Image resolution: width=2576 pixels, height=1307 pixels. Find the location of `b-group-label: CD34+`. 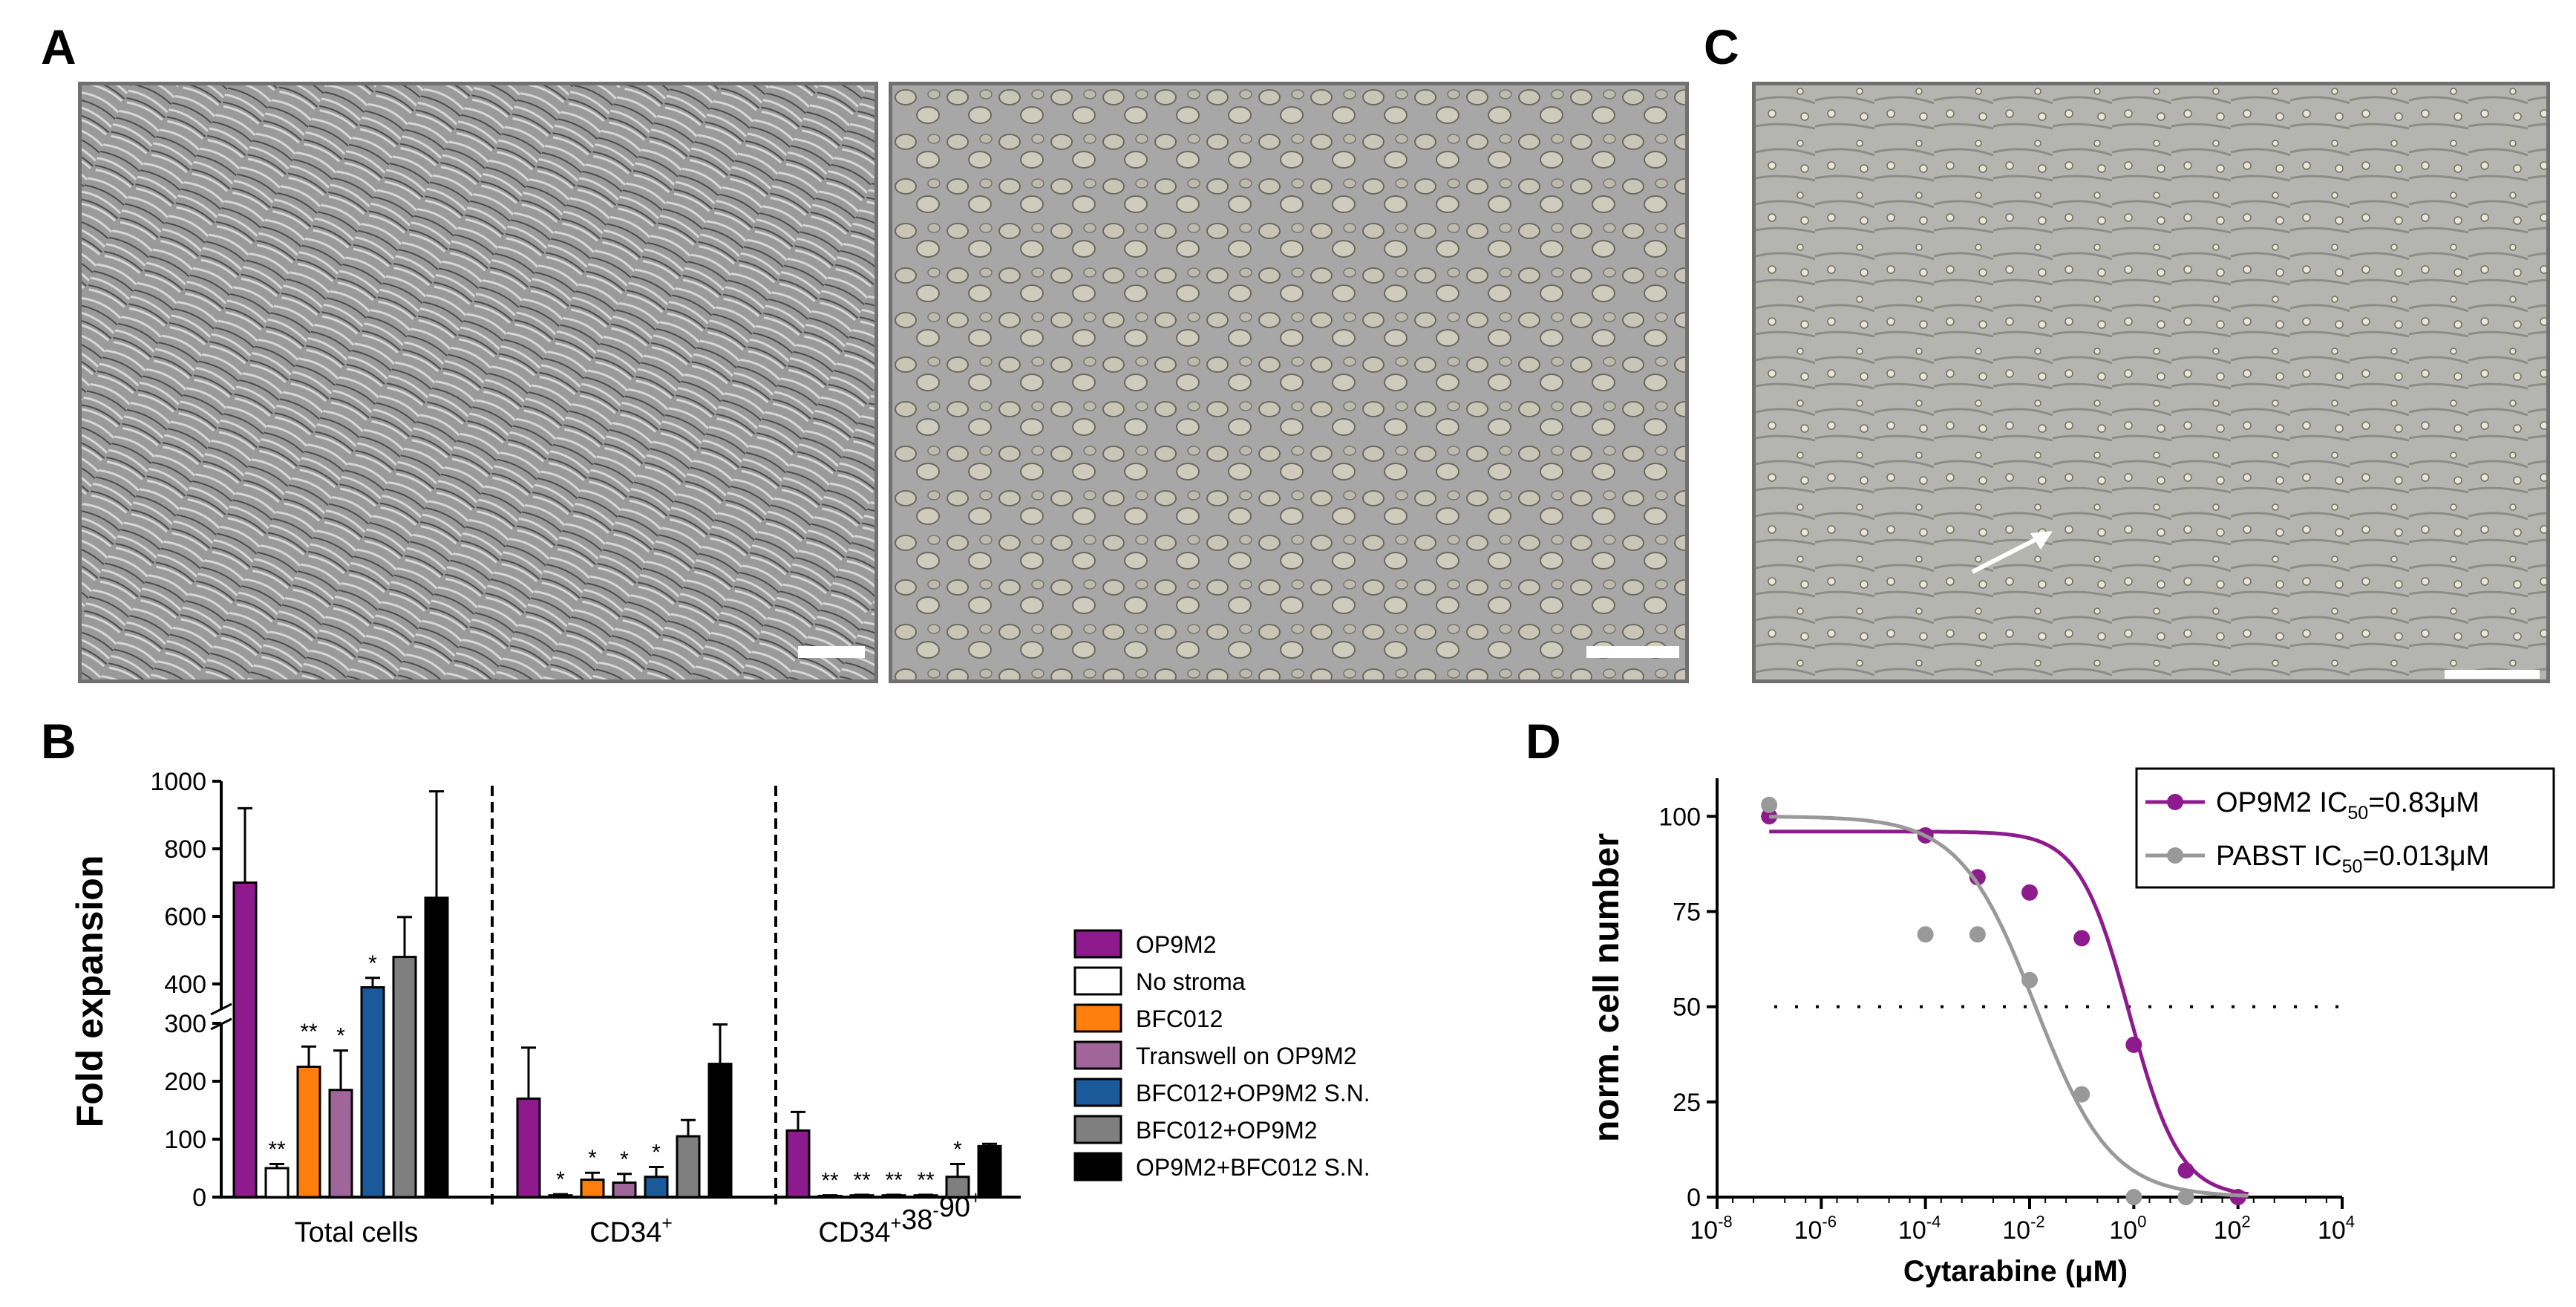

b-group-label: CD34+ is located at coordinates (631, 1230).